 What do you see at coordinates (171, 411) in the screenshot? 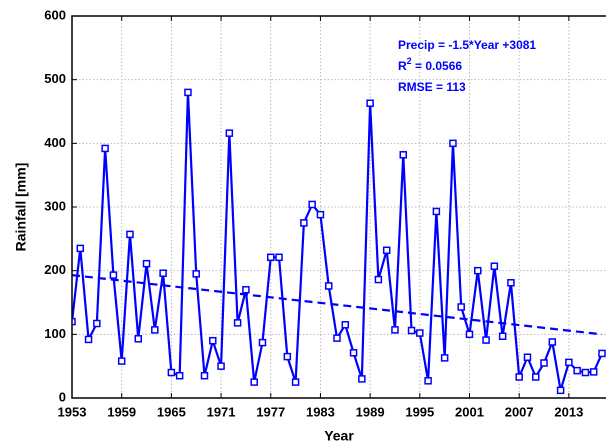
I see `x-tick-label: 1965` at bounding box center [171, 411].